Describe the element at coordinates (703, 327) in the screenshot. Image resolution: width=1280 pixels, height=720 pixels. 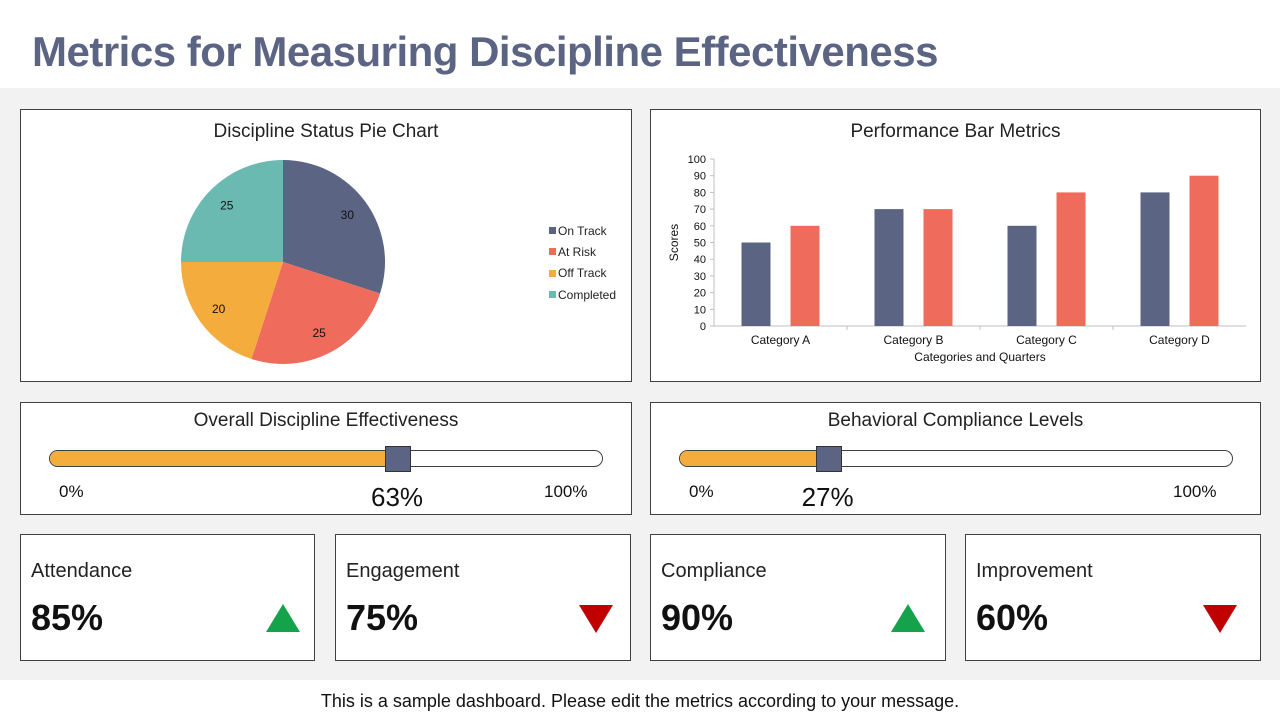
I see `y-tick-label: 0` at that location.